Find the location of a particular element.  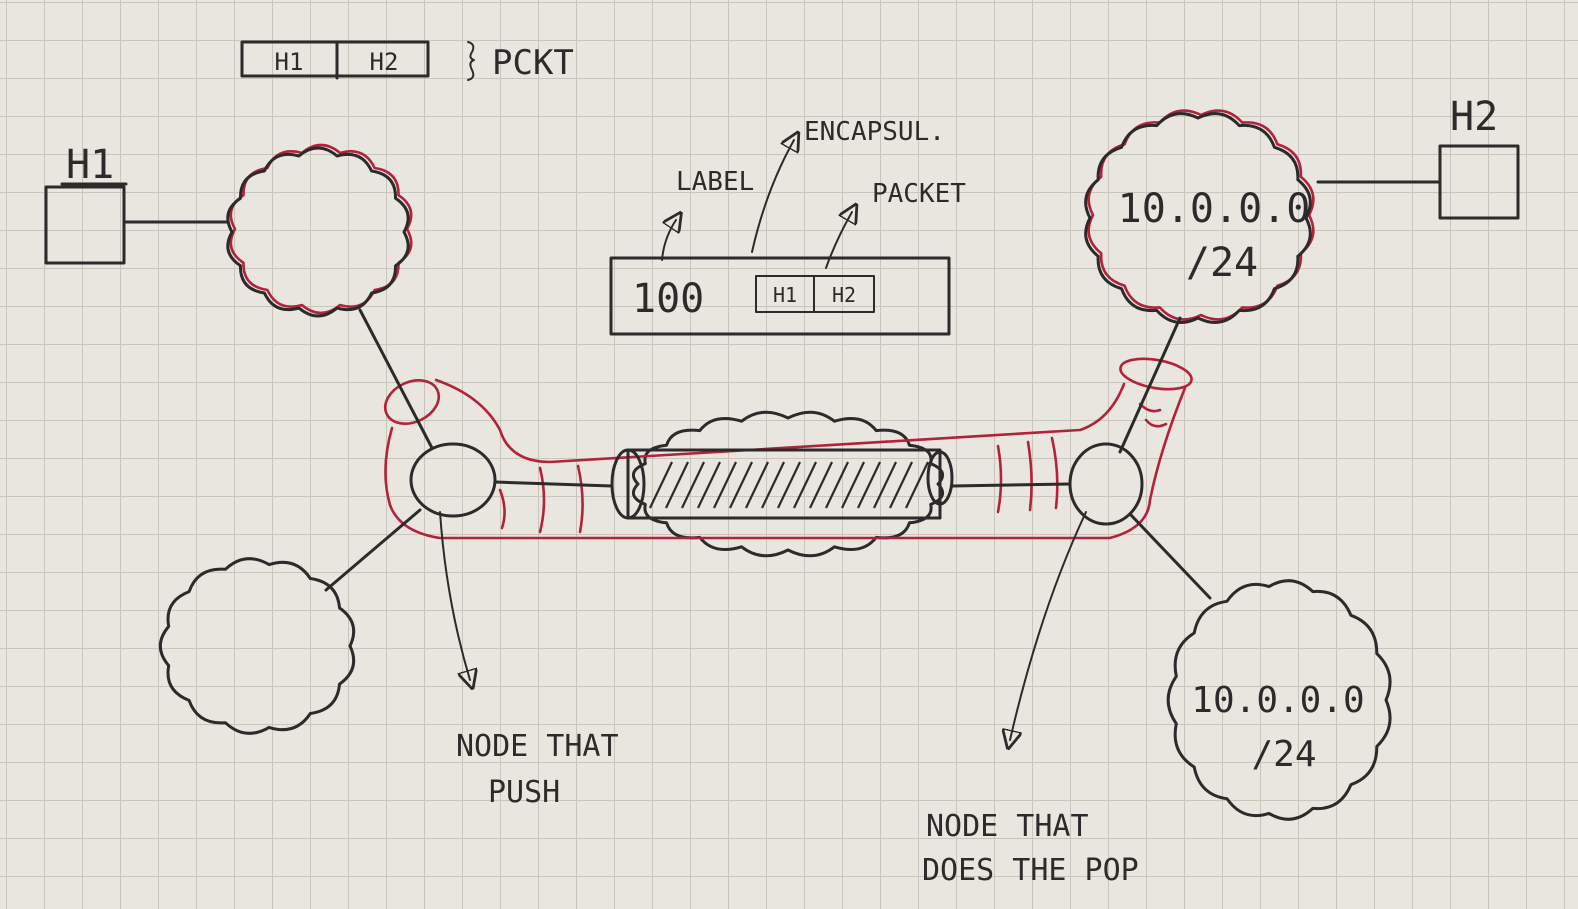

ingress-to-core-link is located at coordinates (553, 484).